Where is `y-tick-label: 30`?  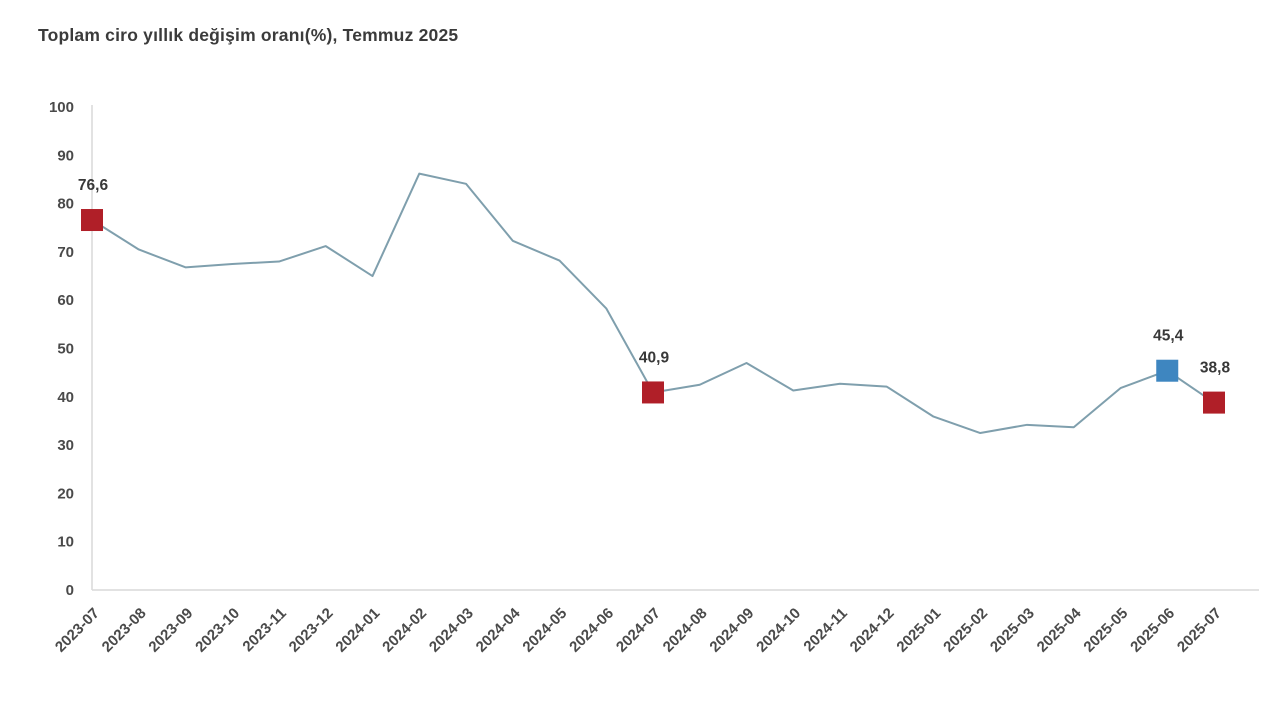 y-tick-label: 30 is located at coordinates (65, 445).